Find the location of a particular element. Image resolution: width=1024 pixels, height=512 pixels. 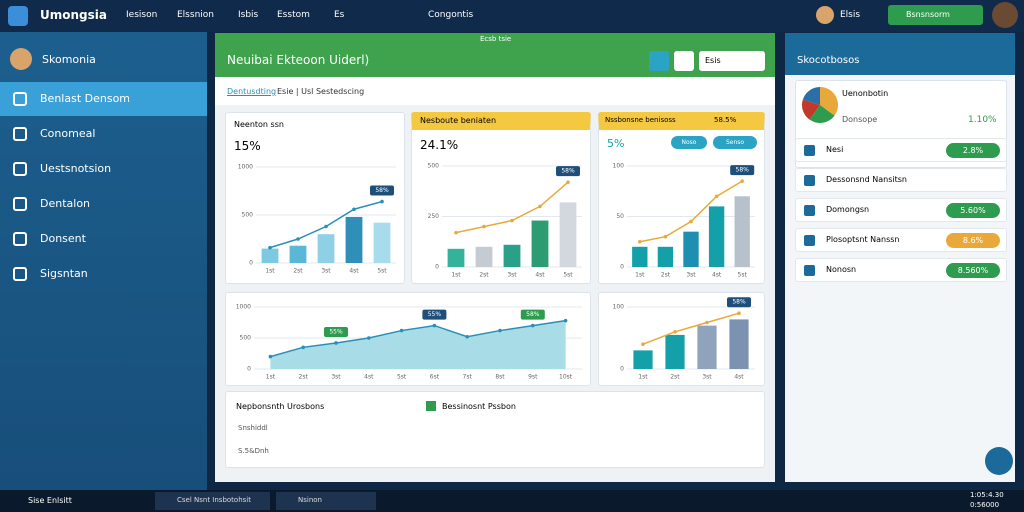

badge-label: 55% is located at coordinates (336, 331).